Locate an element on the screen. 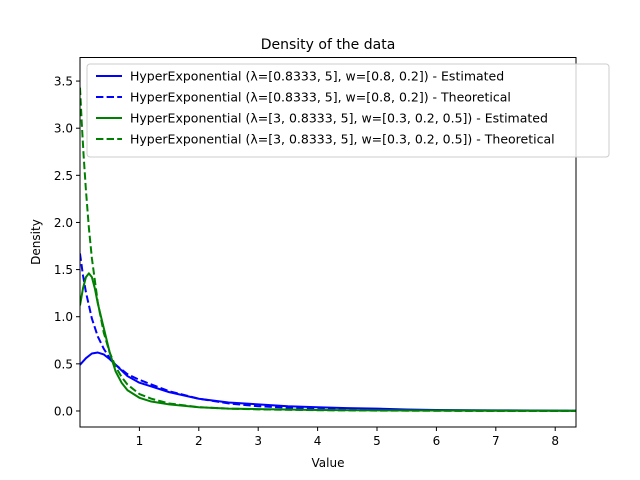 This screenshot has width=640, height=480. y-axis: 0.0 0.5 1.0 1.5 2.0 2.5 3.0 3.5 is located at coordinates (67, 246).